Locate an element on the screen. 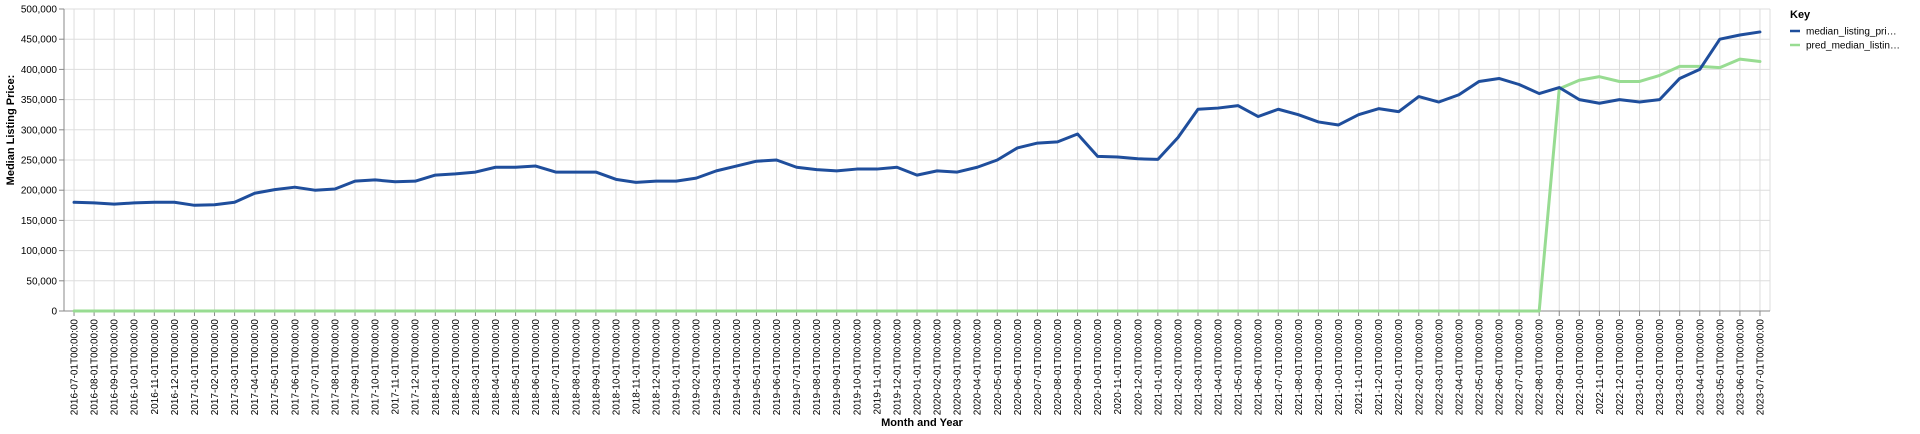 Image resolution: width=1920 pixels, height=434 pixels. x-tick-label: 2016-08-01T00:00:00 is located at coordinates (95, 367).